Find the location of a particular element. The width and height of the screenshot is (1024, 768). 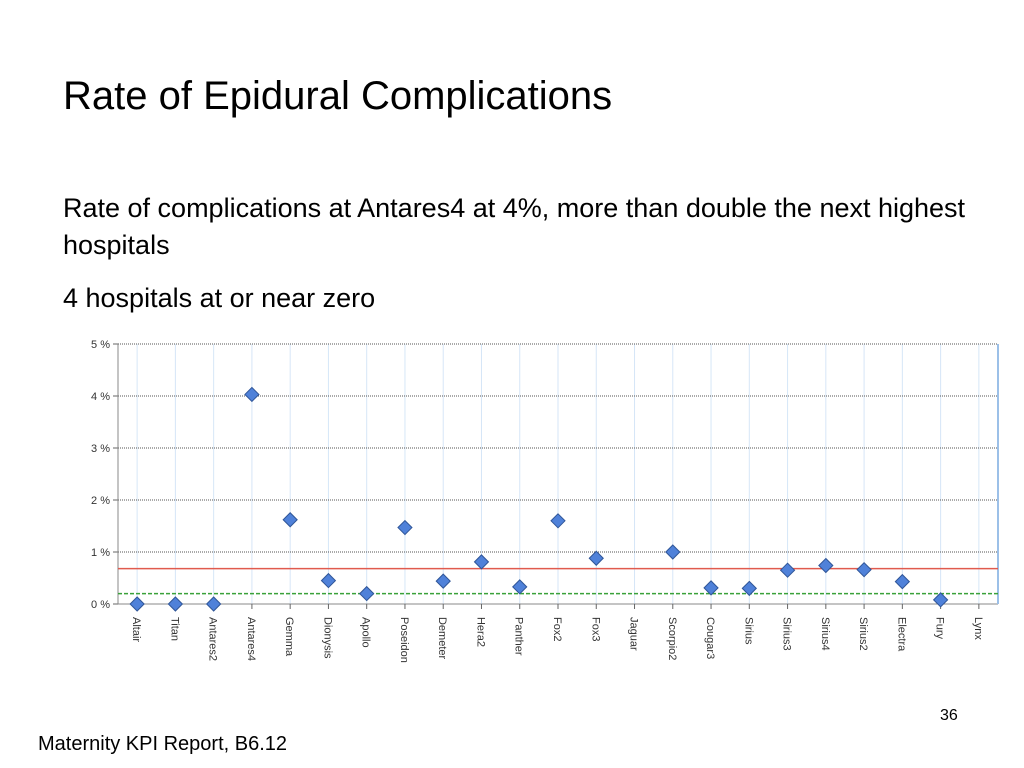

data-point-gemma is located at coordinates (290, 520).